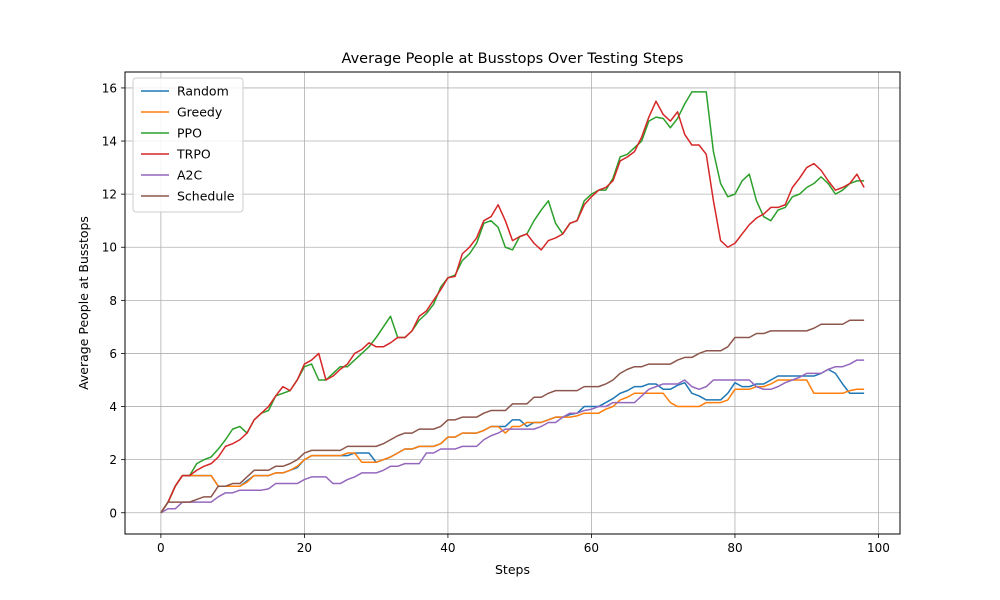 Image resolution: width=1000 pixels, height=600 pixels. What do you see at coordinates (113, 513) in the screenshot?
I see `y-tick-label: 0` at bounding box center [113, 513].